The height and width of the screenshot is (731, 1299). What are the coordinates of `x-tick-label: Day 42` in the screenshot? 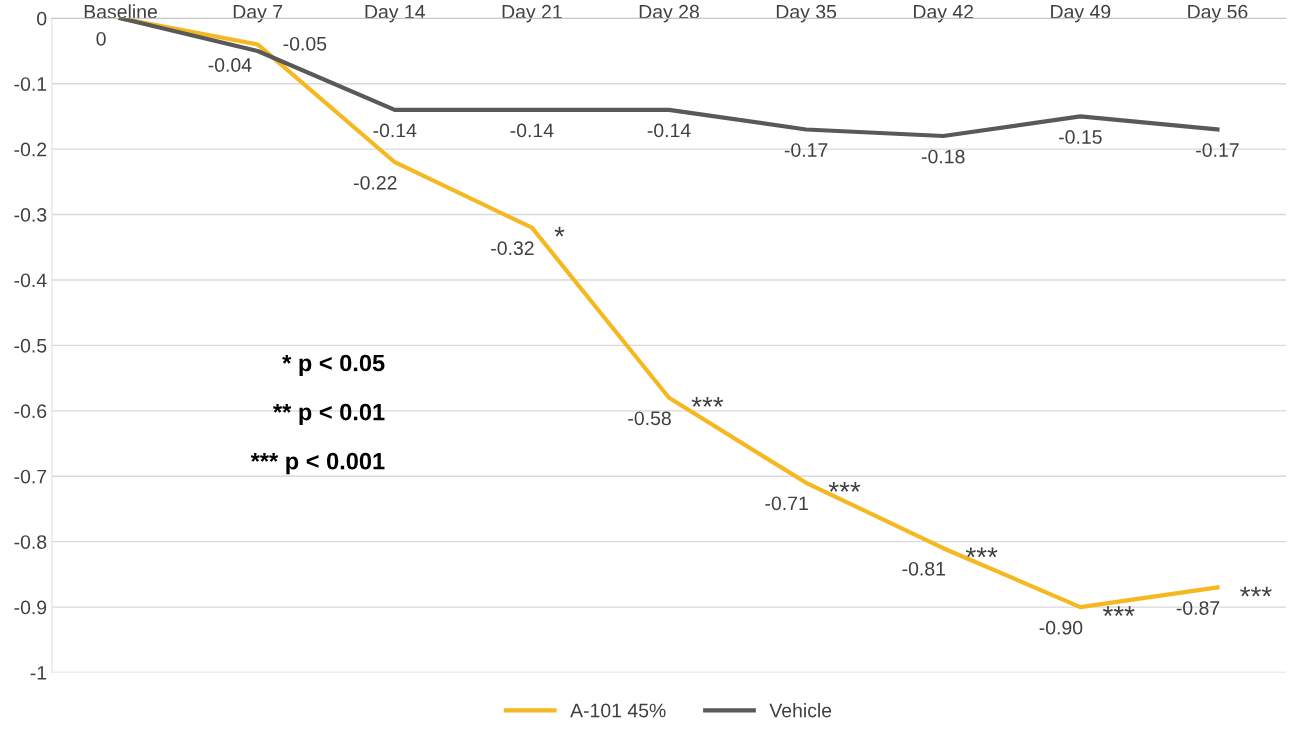 It's located at (944, 13).